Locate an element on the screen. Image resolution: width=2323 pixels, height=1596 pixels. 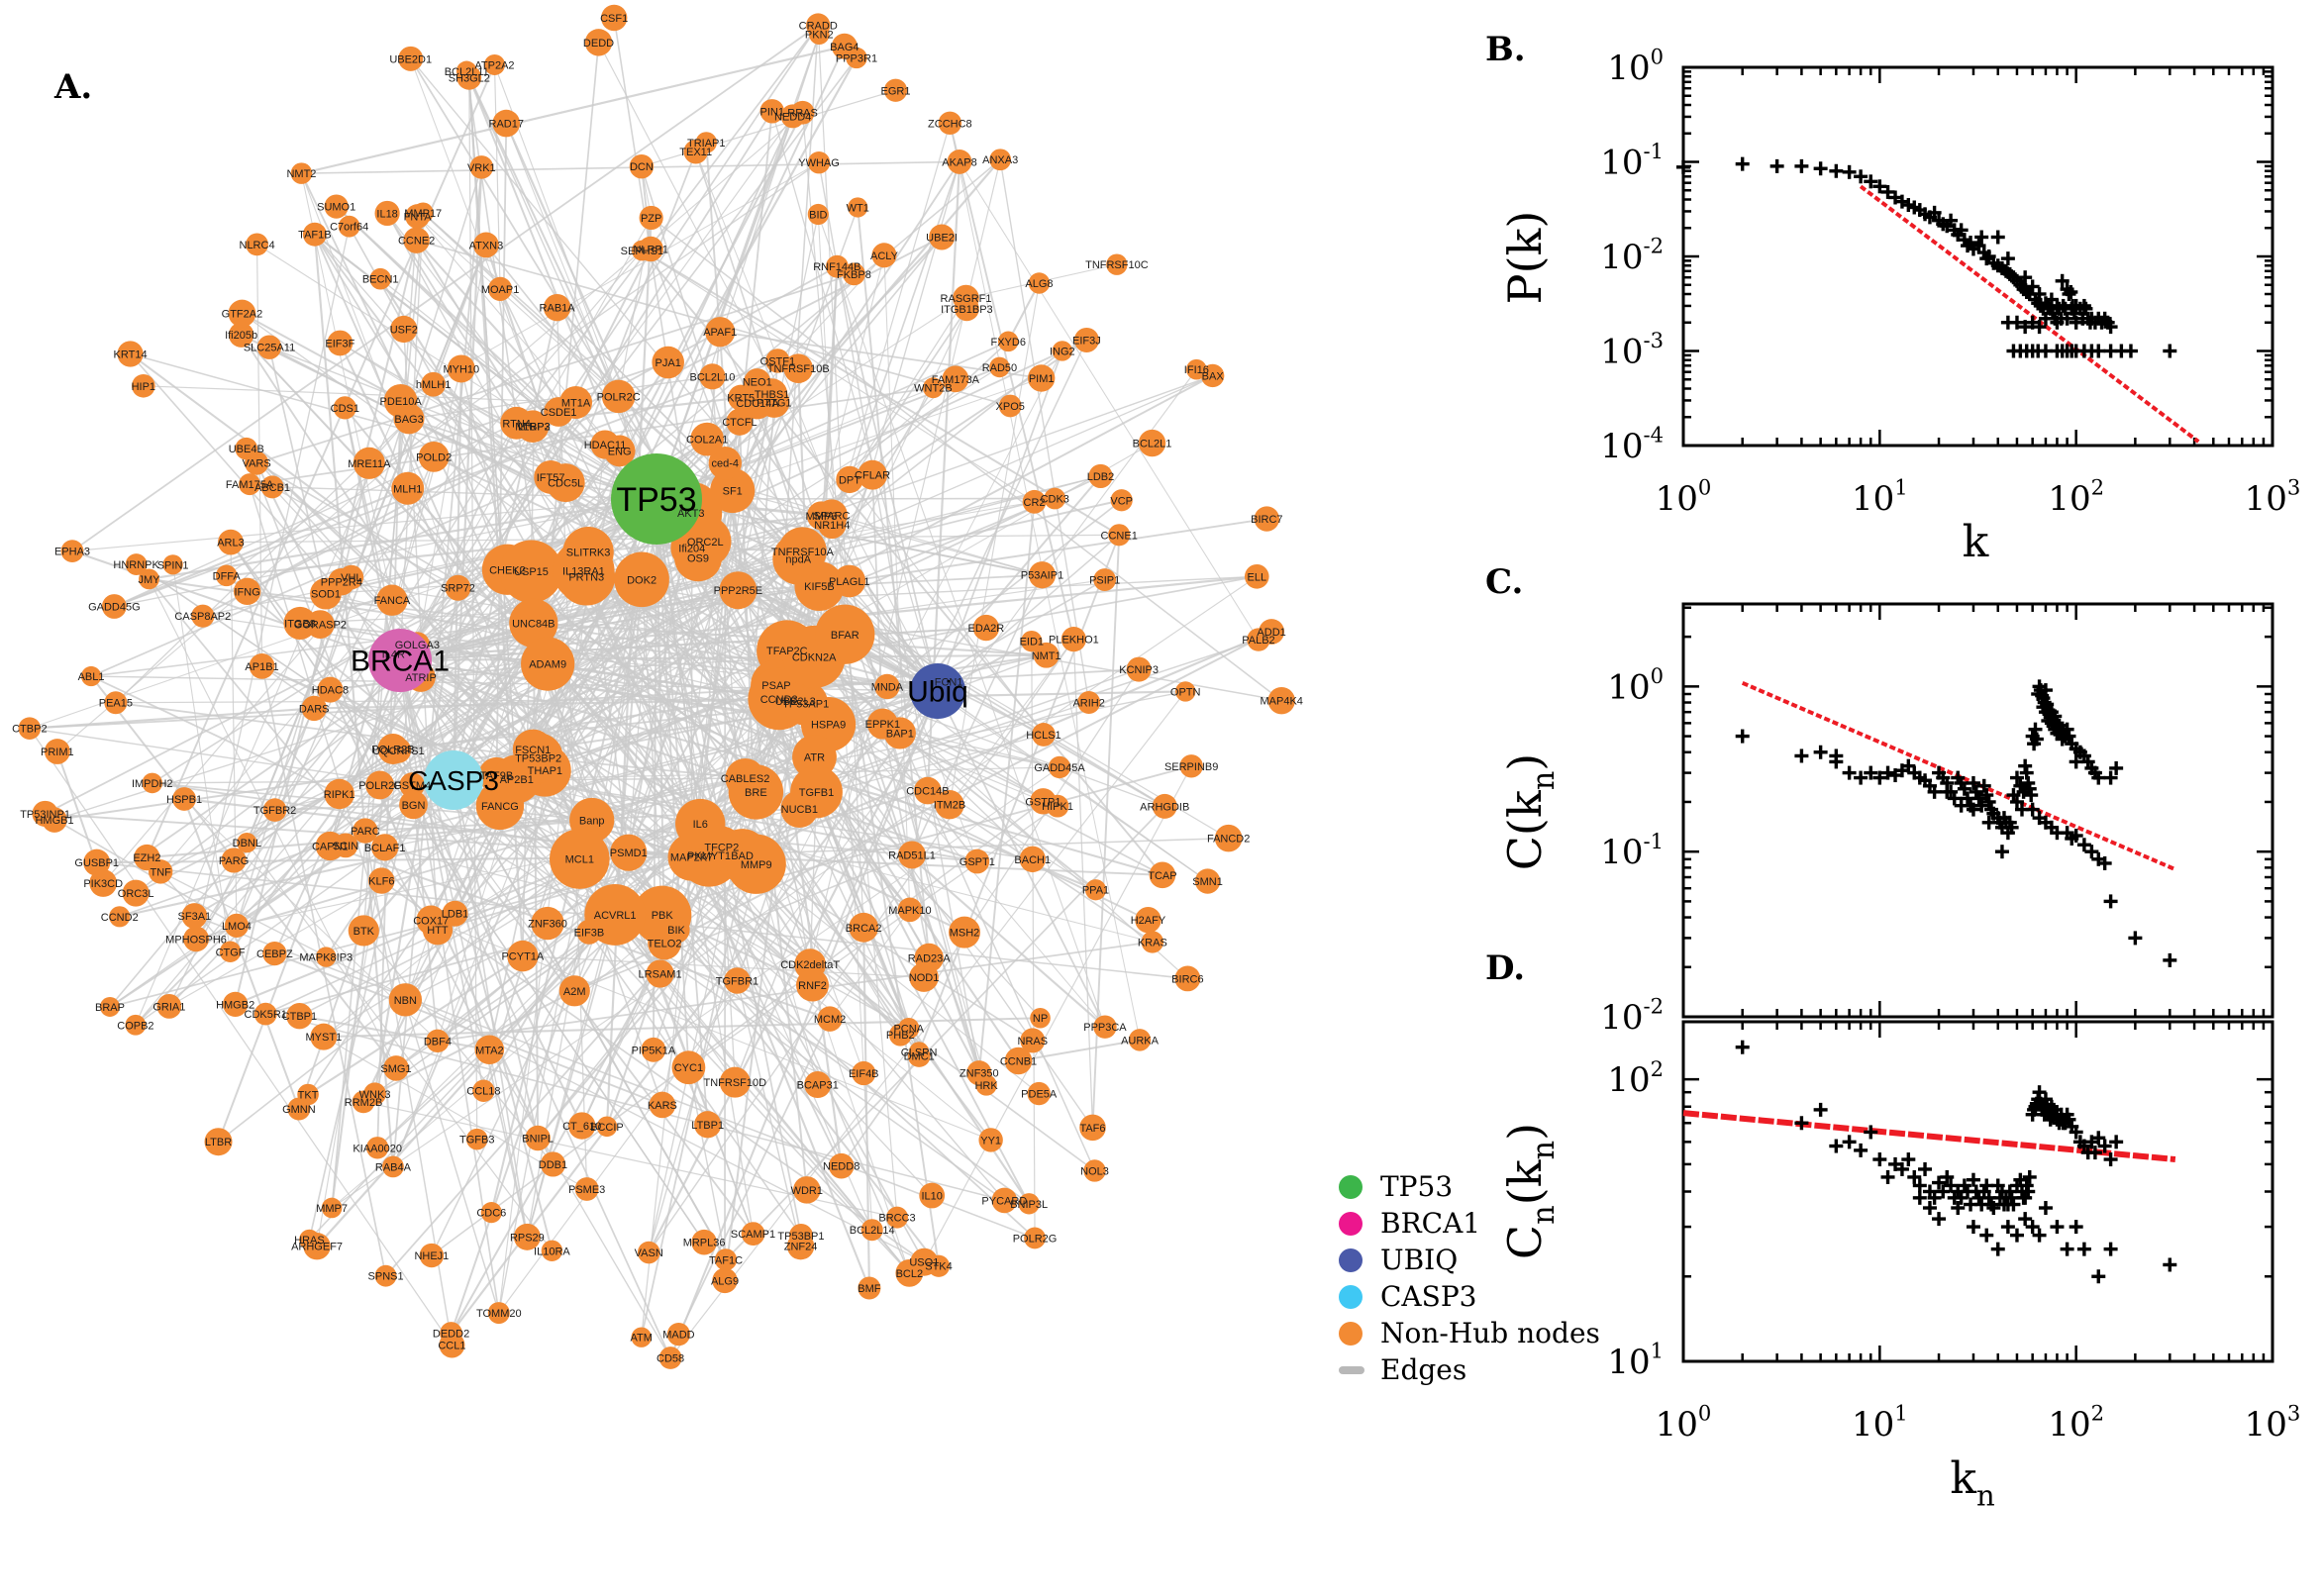
network-node-label: DBF4 is located at coordinates (438, 1041).